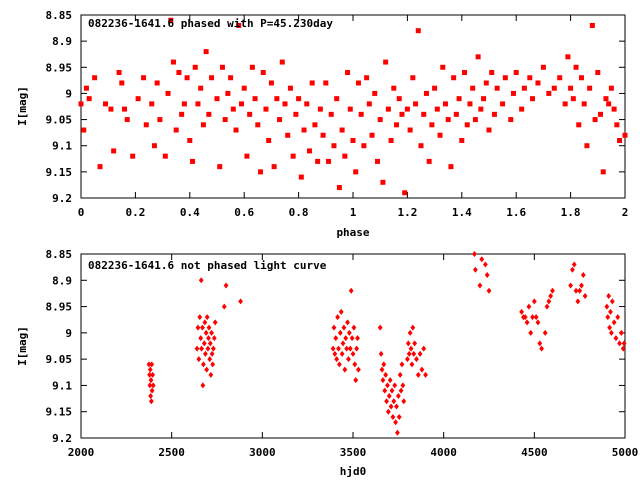 This screenshot has width=640, height=485. I want to click on phased-xtick-label: 0.4, so click(190, 212).